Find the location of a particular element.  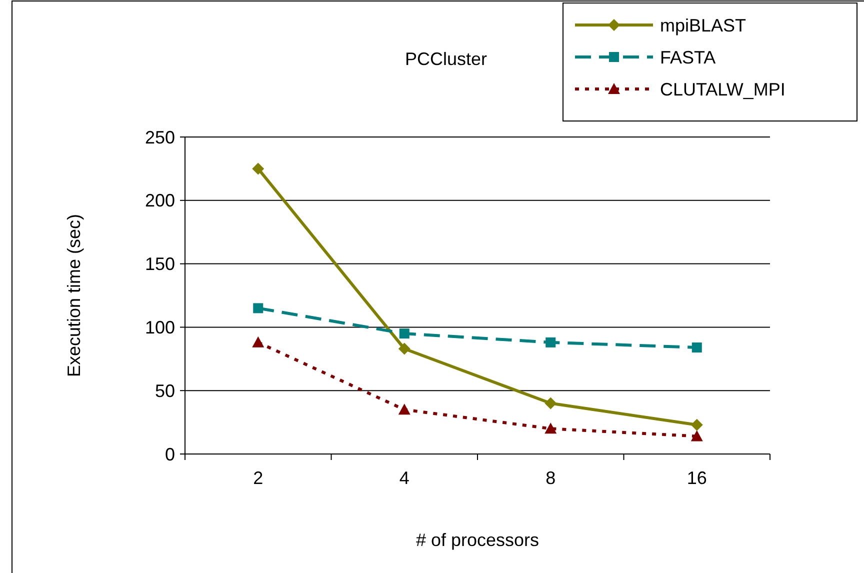

x-tick-label: 8 is located at coordinates (551, 478).